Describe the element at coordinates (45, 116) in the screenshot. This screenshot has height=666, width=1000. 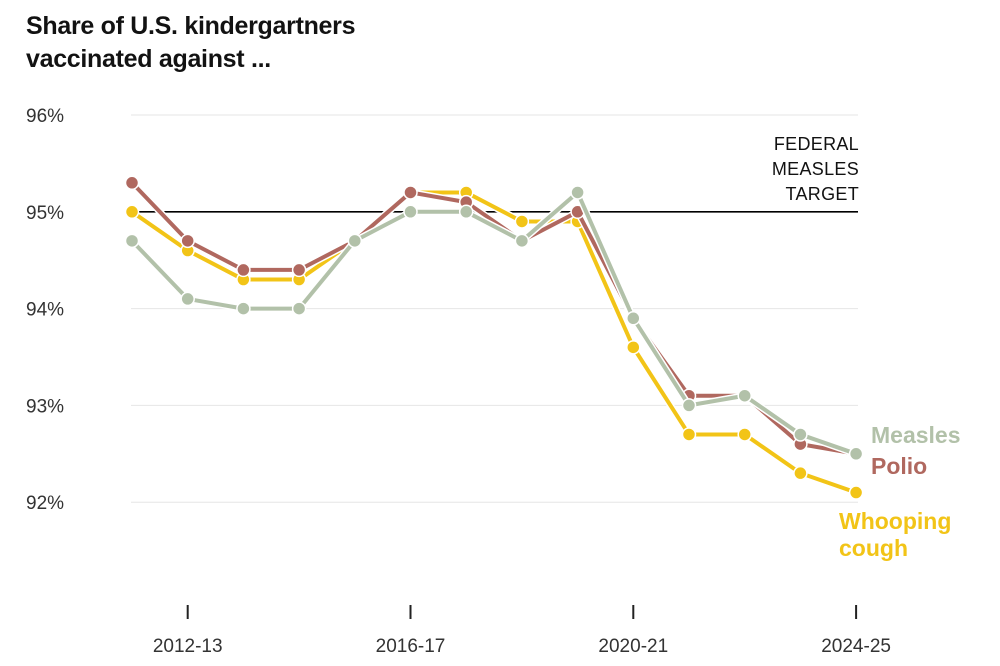
I see `y-tick-label: 96%` at that location.